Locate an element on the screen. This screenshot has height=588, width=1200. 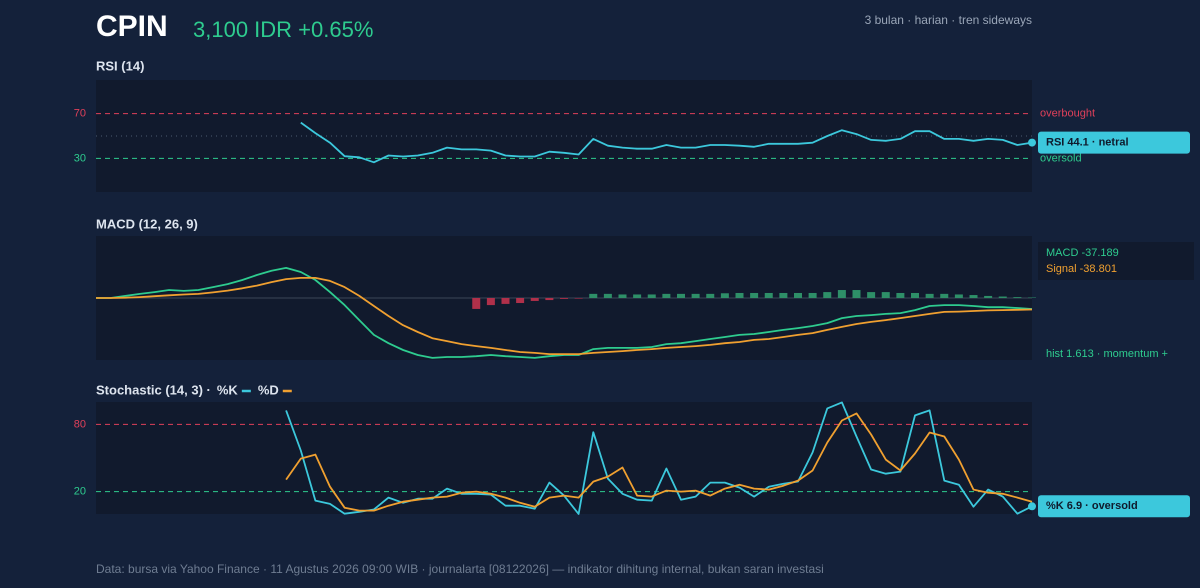
histogram-label: hist 1.613 · momentum + is located at coordinates (1107, 354).